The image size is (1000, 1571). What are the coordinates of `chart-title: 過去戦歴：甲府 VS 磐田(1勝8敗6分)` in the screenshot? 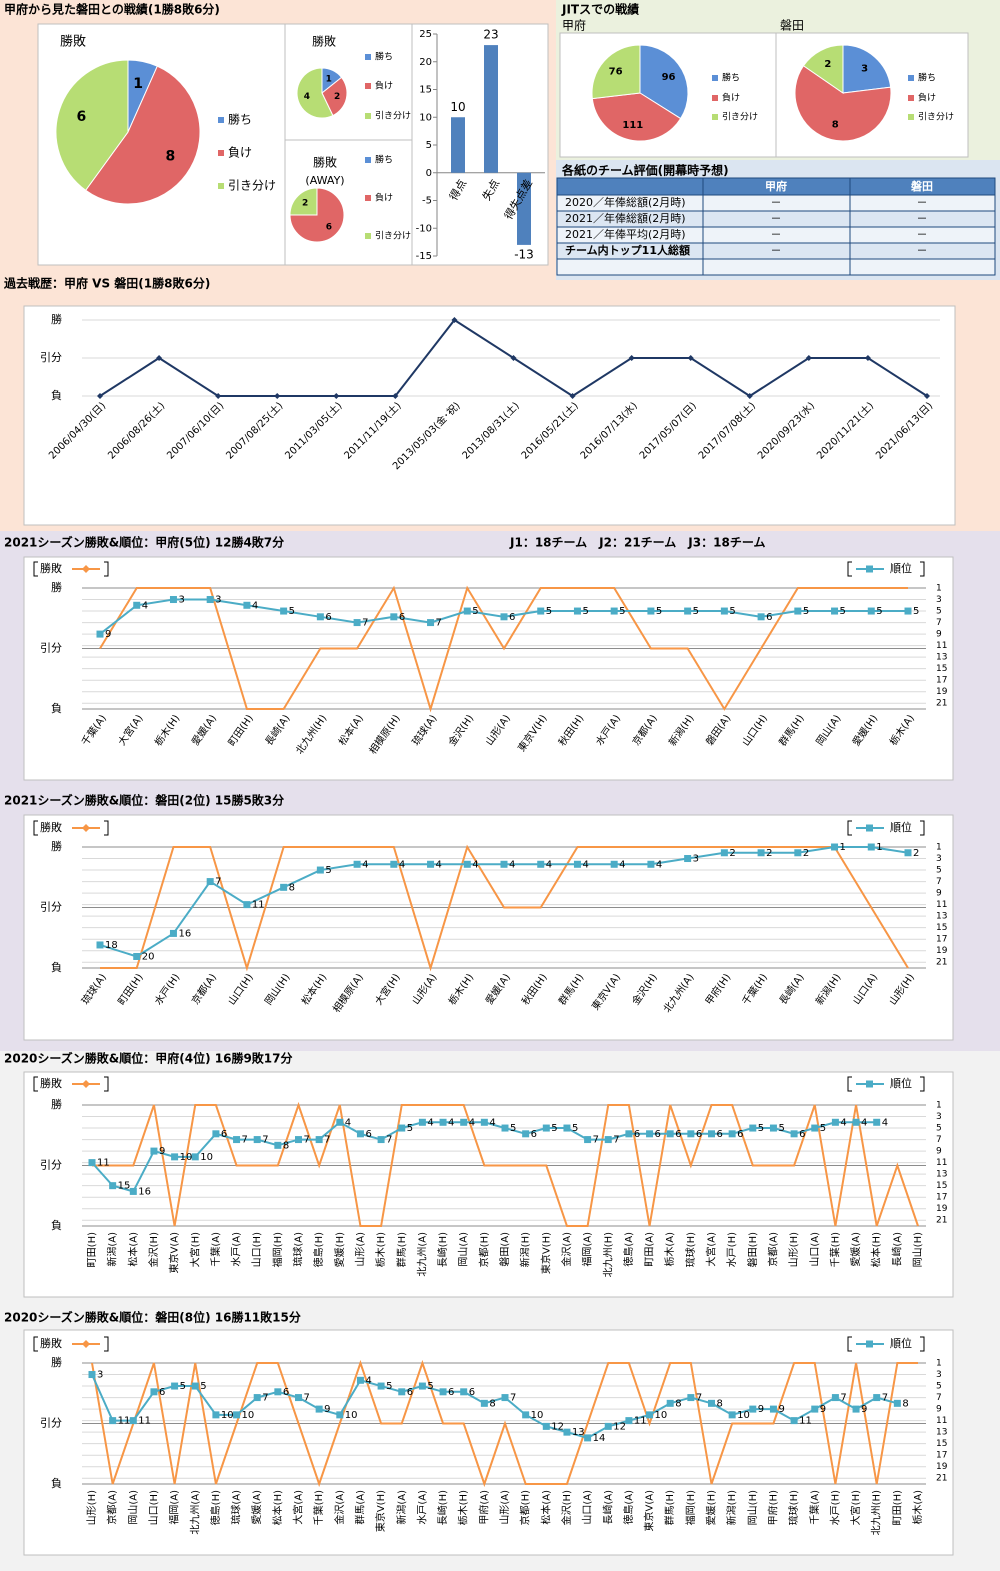 It's located at (106, 283).